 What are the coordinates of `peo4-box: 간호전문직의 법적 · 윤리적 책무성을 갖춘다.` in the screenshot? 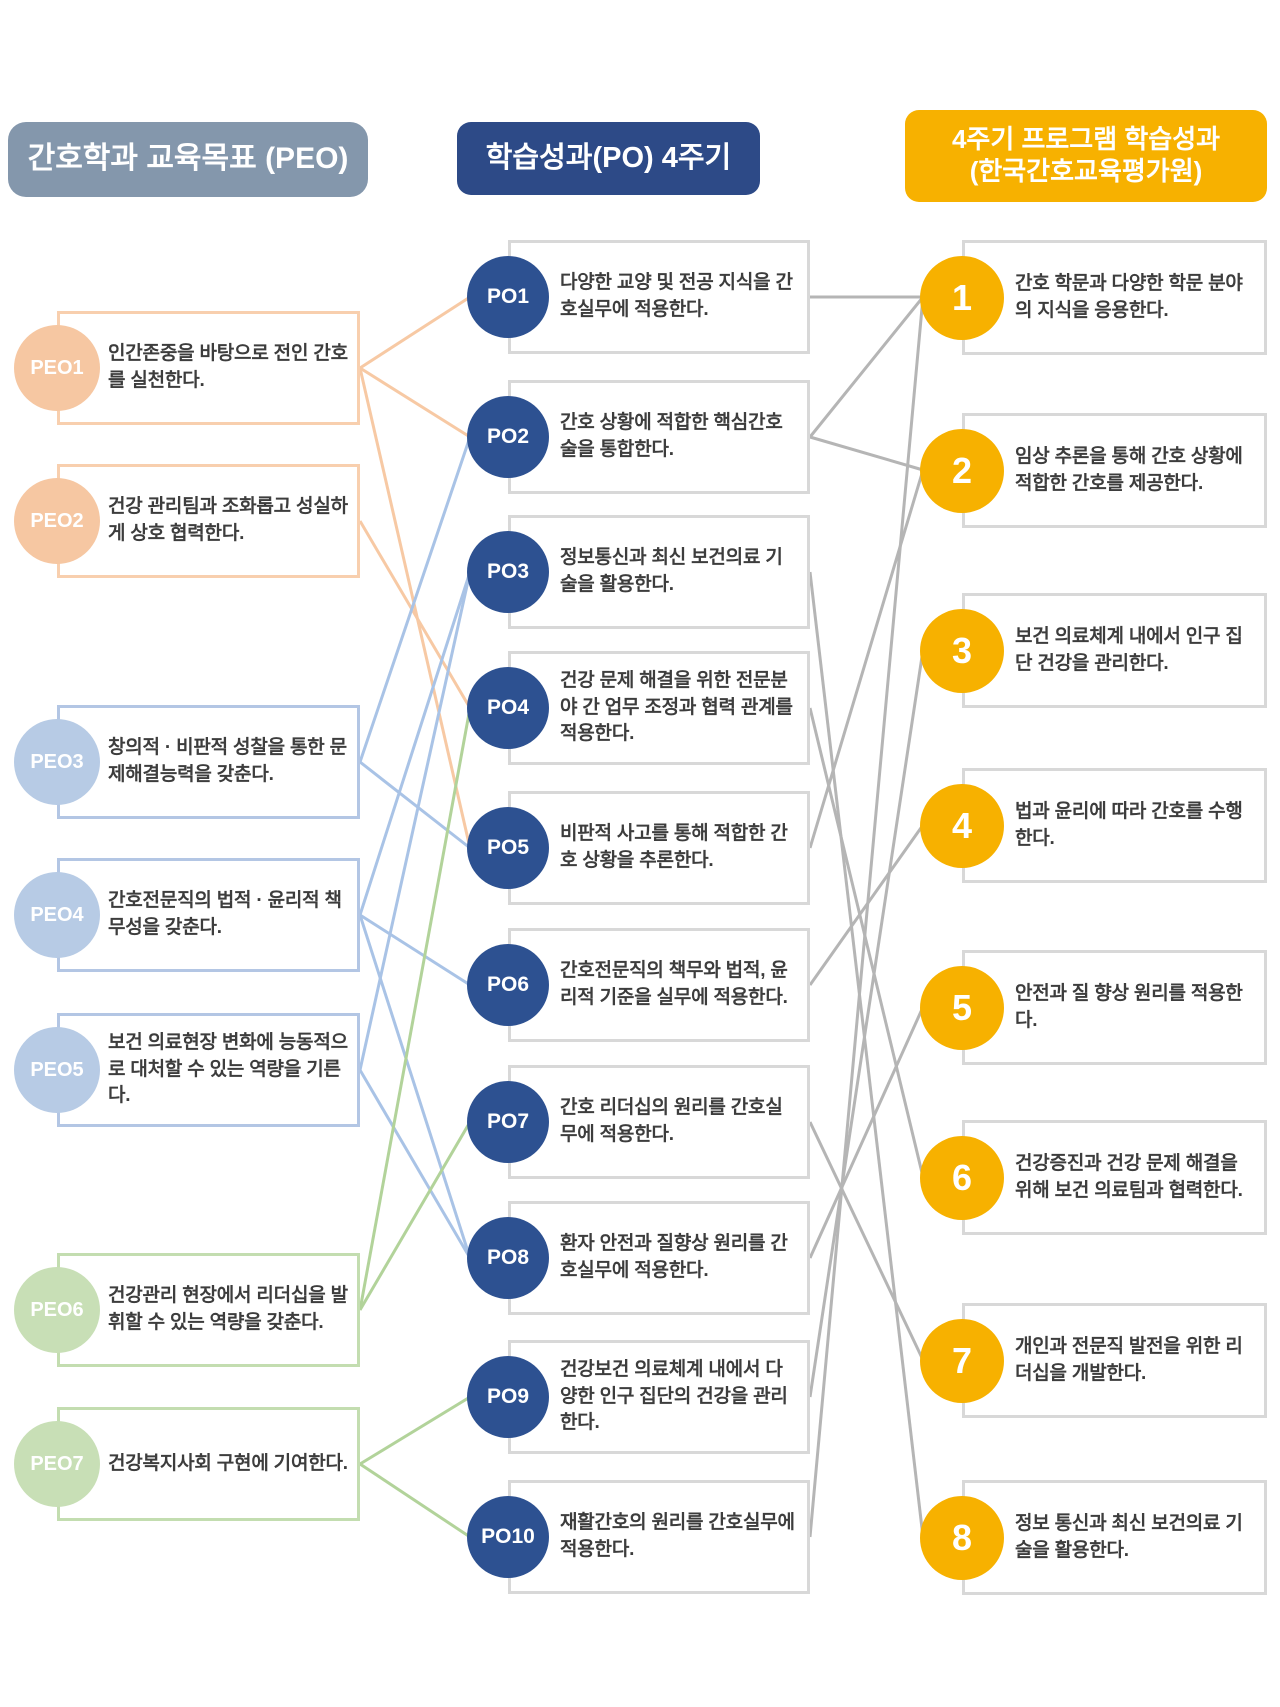 It's located at (208, 915).